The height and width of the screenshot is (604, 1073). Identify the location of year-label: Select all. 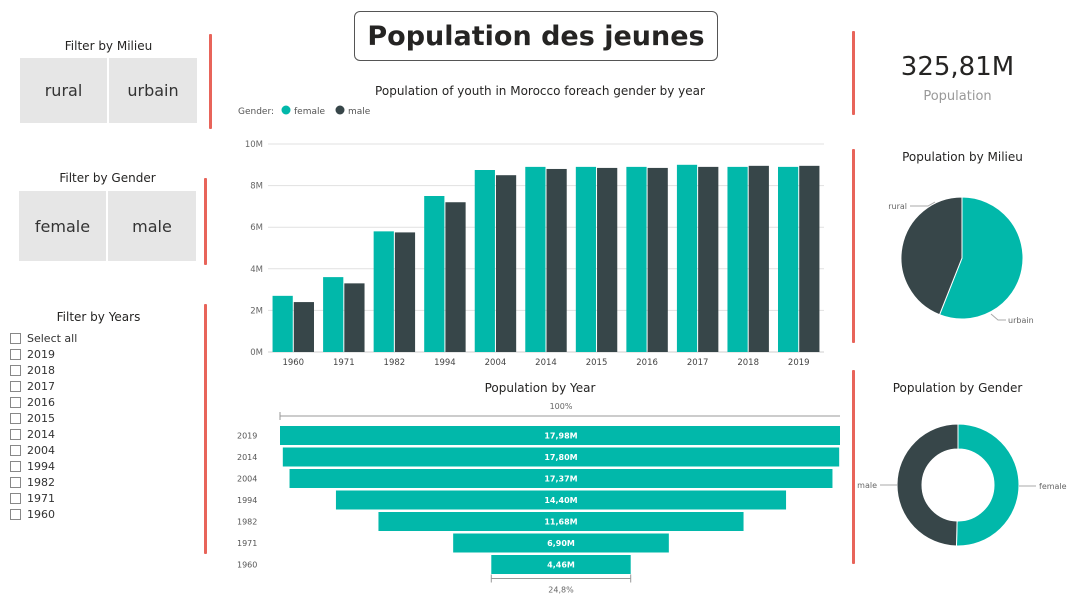
(52, 338).